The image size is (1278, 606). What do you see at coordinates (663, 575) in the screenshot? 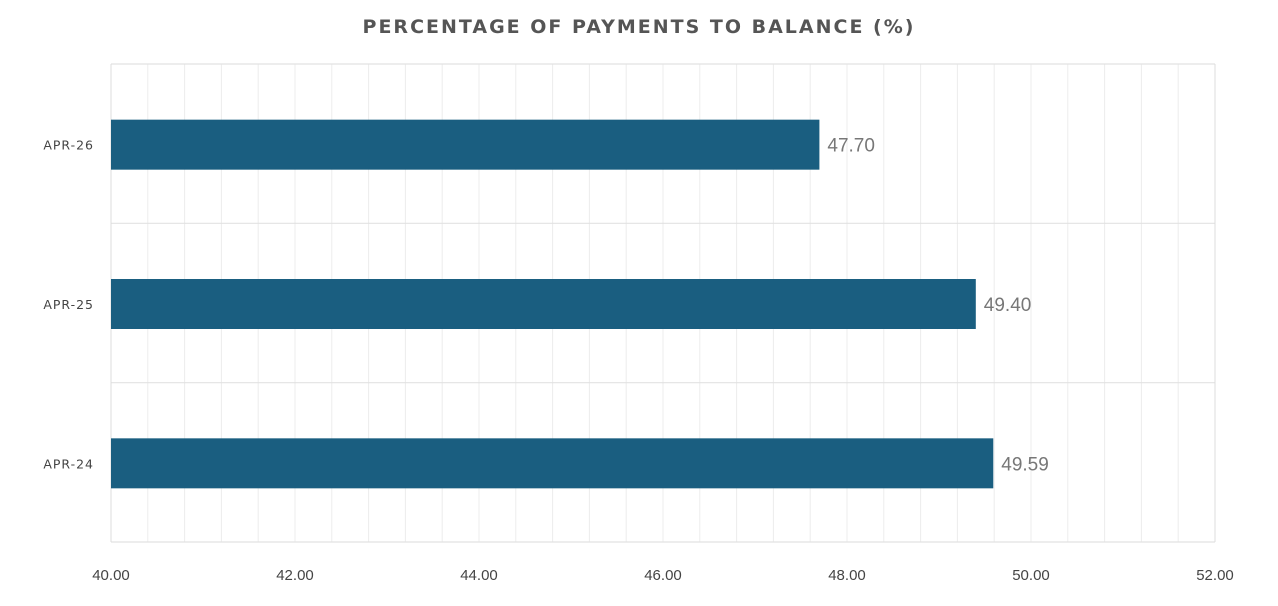
I see `x-tick-label: 46.00` at bounding box center [663, 575].